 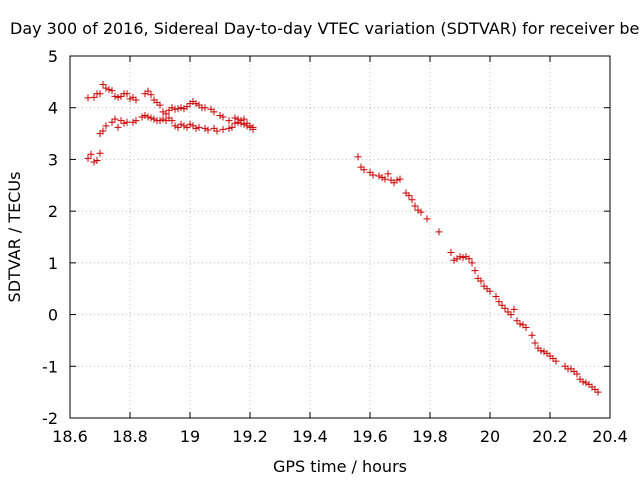 I want to click on x-tick-label: 20.4, so click(x=610, y=436).